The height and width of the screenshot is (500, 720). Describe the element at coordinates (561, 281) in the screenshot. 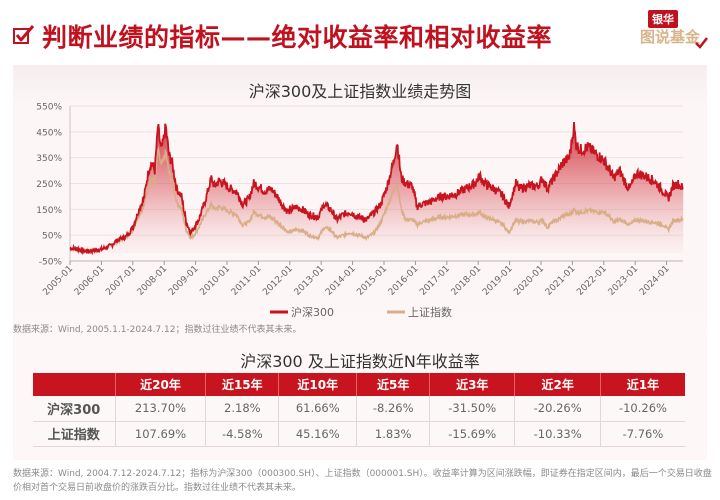

I see `svg-text: 2021-01` at that location.